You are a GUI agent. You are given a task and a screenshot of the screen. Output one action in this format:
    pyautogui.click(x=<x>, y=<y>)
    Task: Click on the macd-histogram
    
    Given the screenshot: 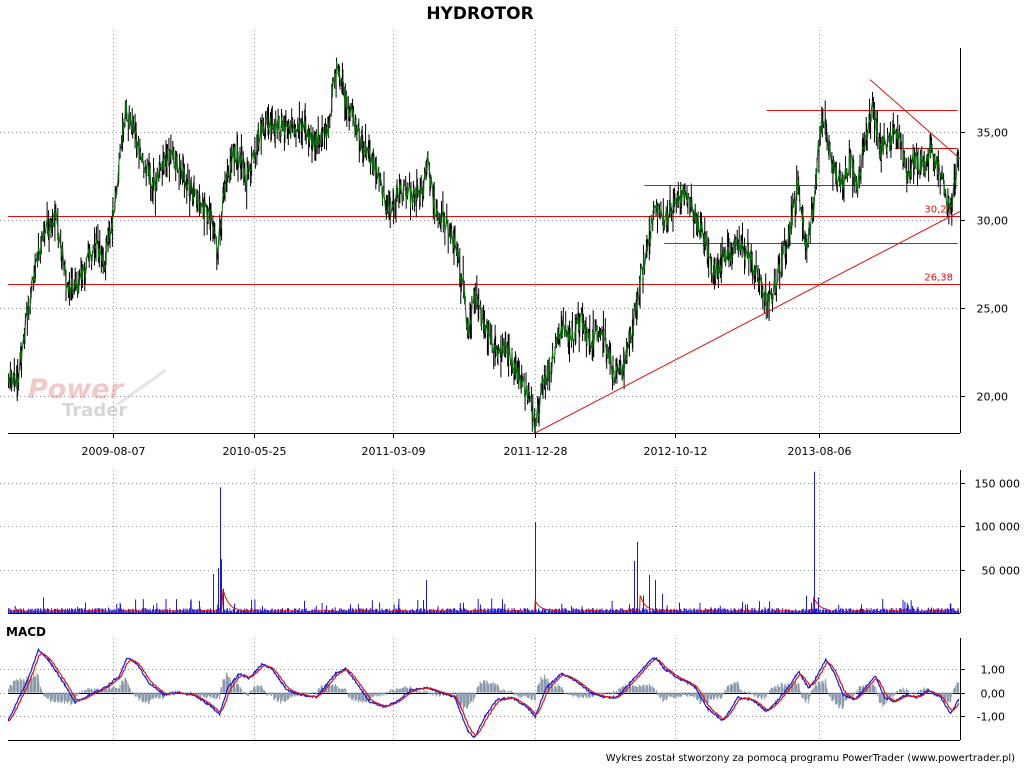 What is the action you would take?
    pyautogui.click(x=484, y=691)
    